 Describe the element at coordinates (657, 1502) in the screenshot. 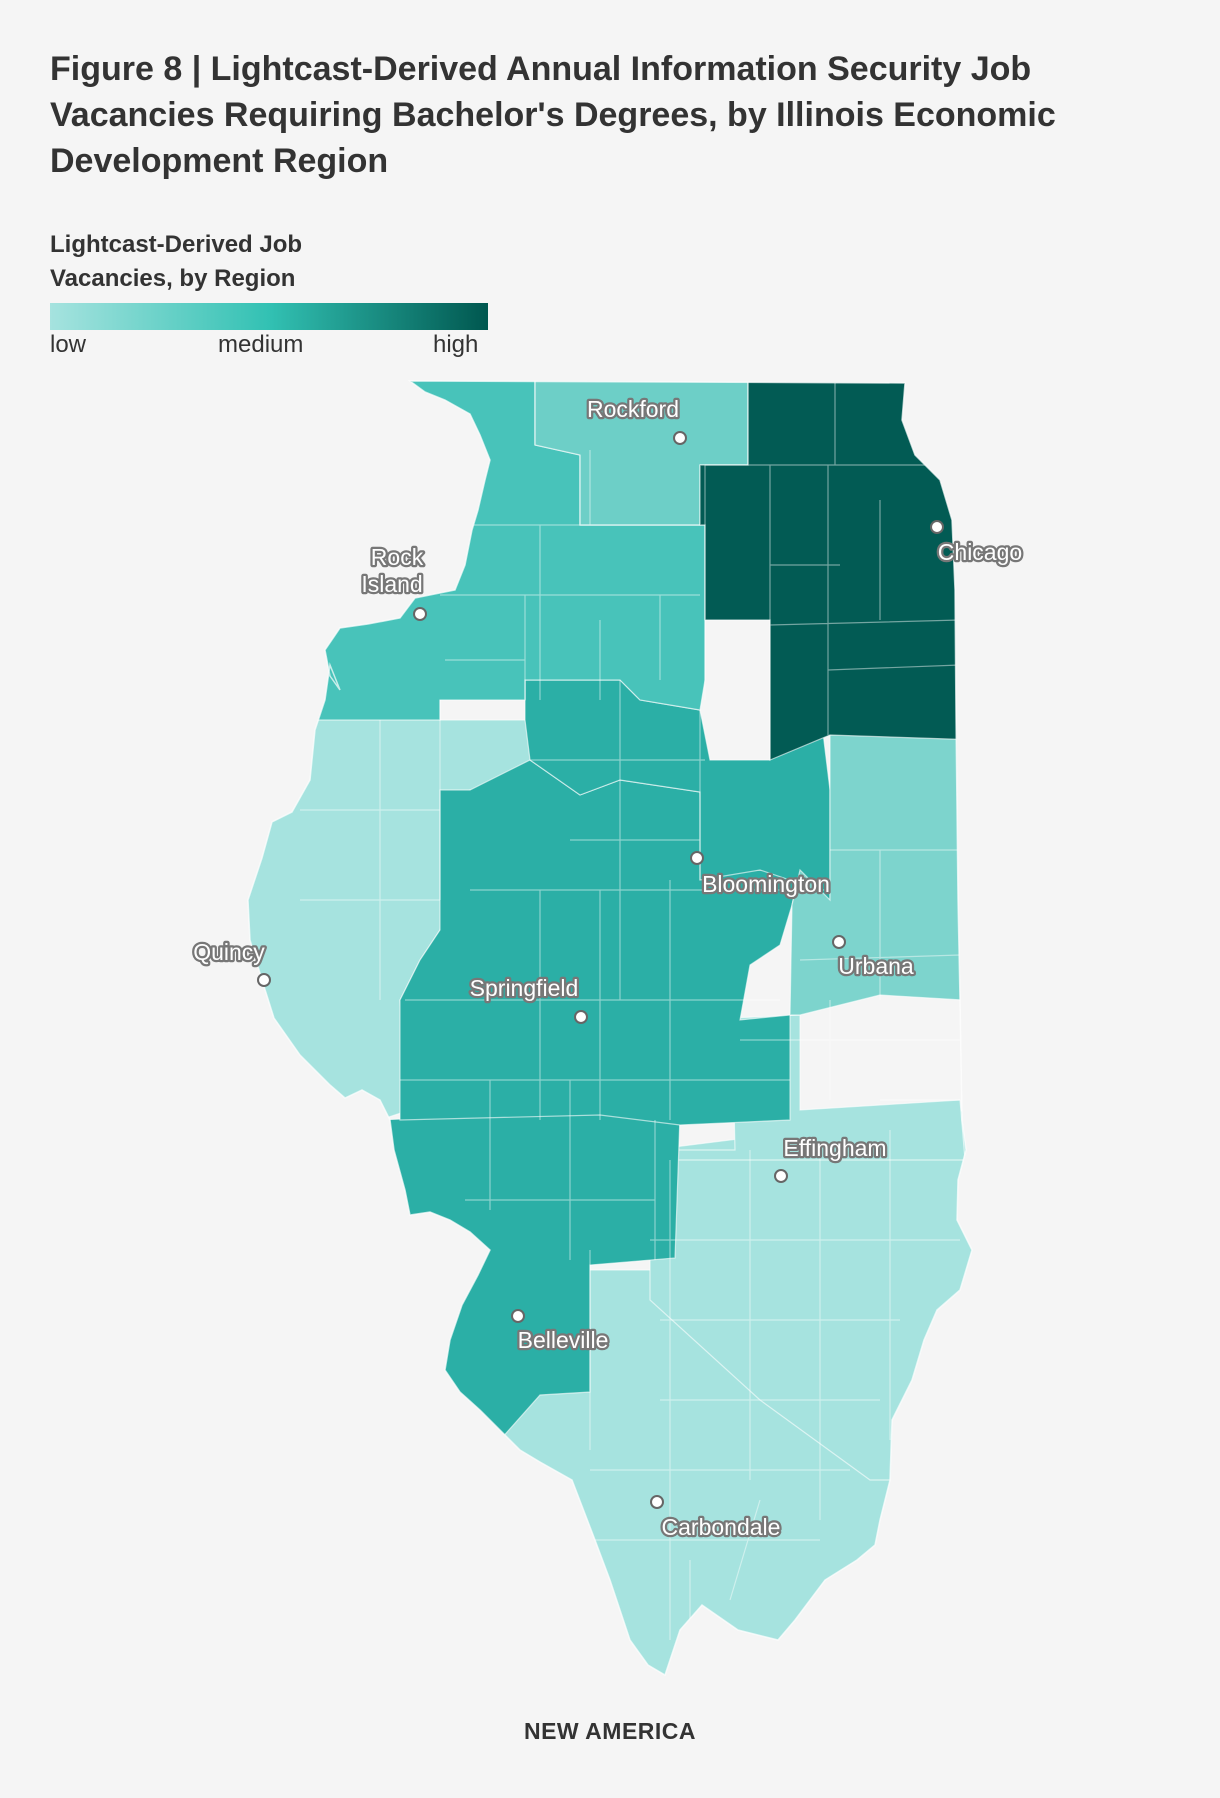

I see `city-dot-carbondale` at that location.